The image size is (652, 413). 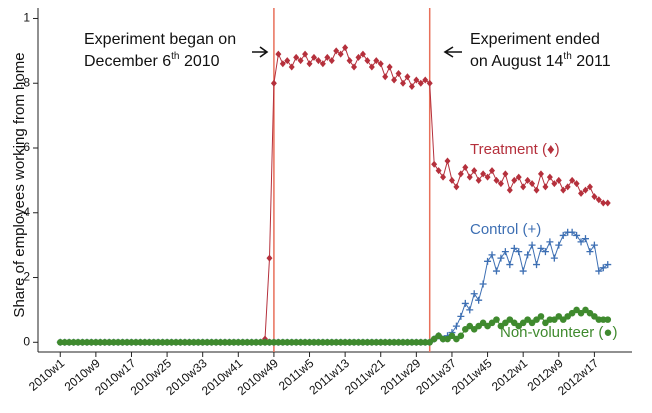 I want to click on annotation: on August 14th 2011, so click(x=540, y=61).